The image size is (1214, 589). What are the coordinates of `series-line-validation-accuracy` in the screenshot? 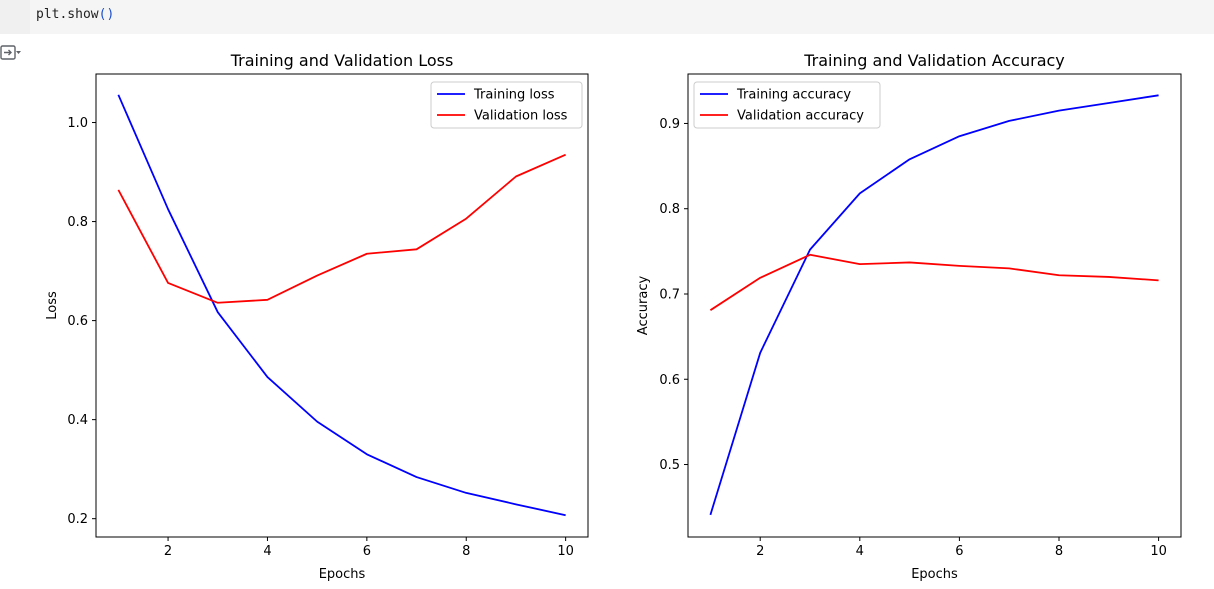 It's located at (934, 282).